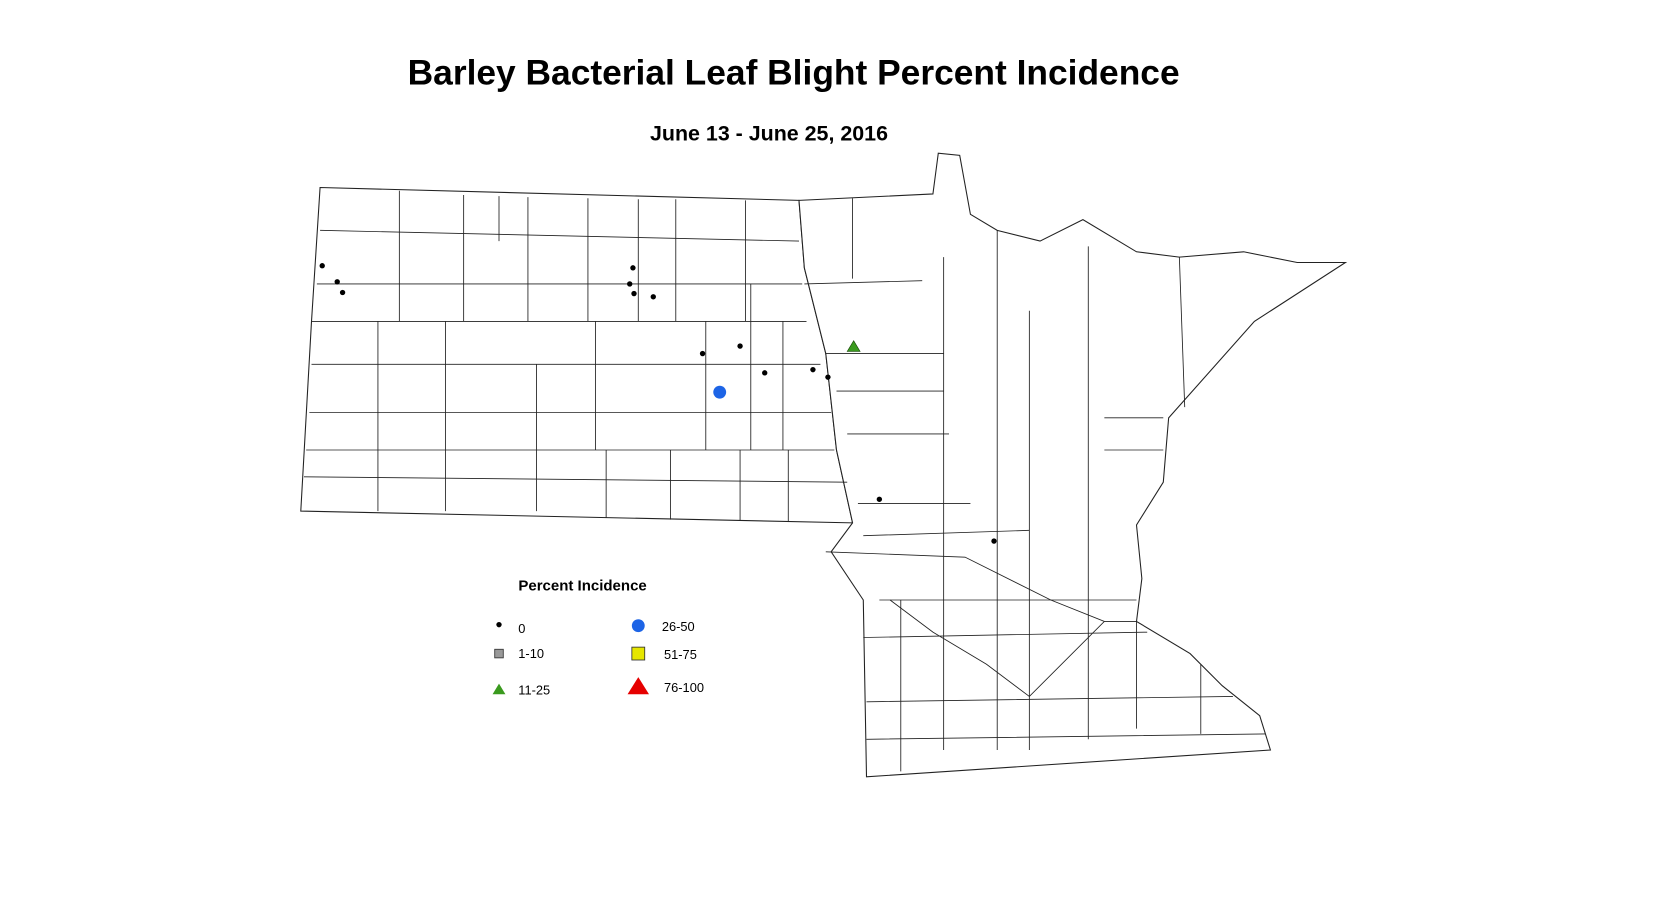 Image resolution: width=1673 pixels, height=900 pixels. I want to click on site-triangle, so click(853, 346).